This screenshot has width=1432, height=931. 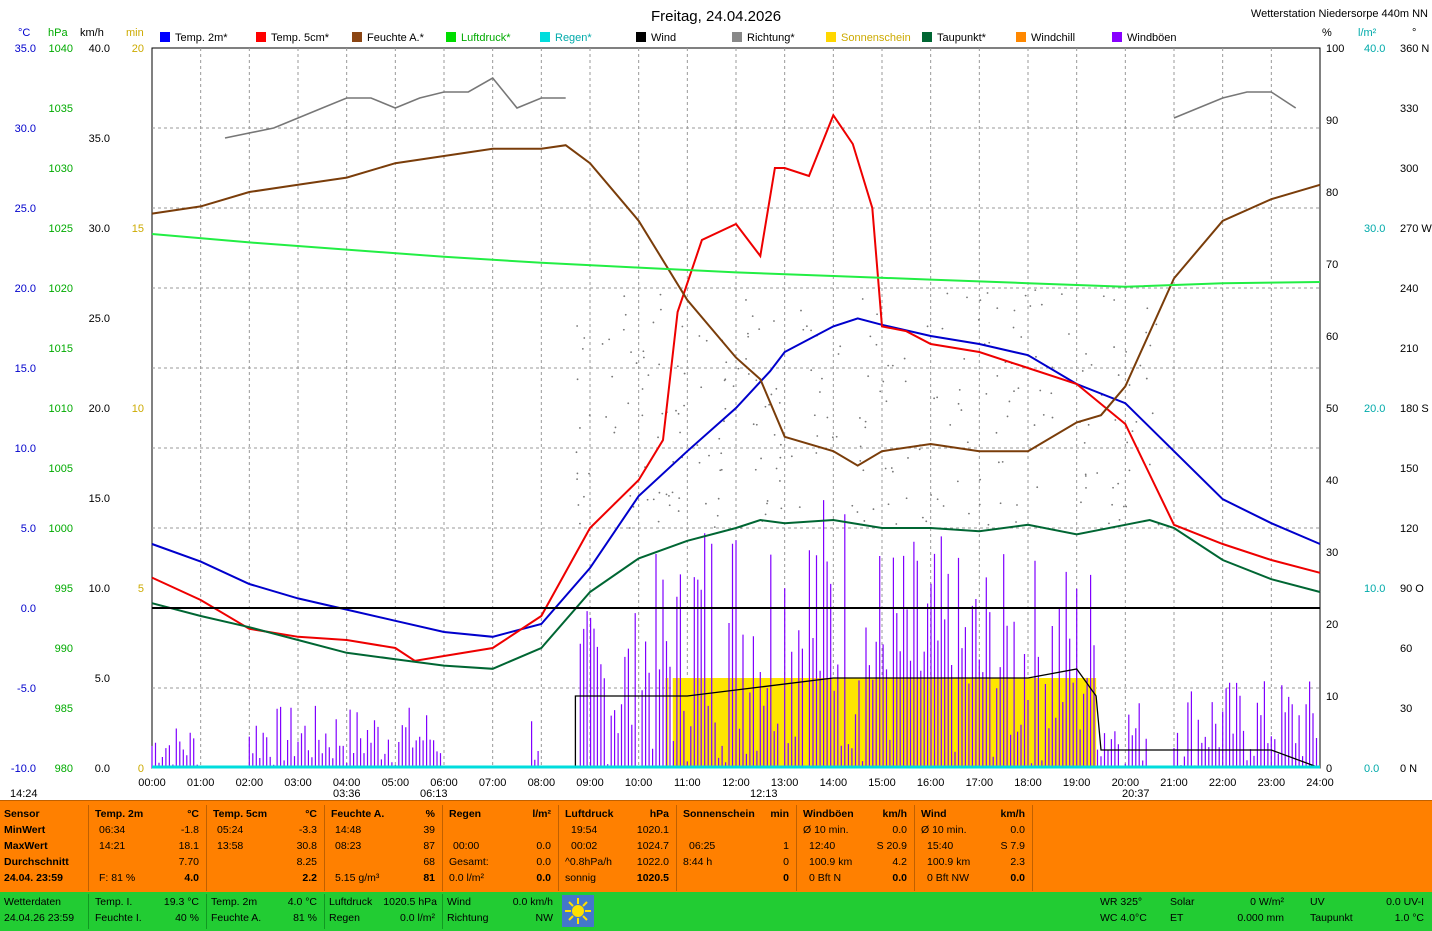 I want to click on current-label-cell: Wetterdaten 24.04.26 23:59, so click(x=45, y=911).